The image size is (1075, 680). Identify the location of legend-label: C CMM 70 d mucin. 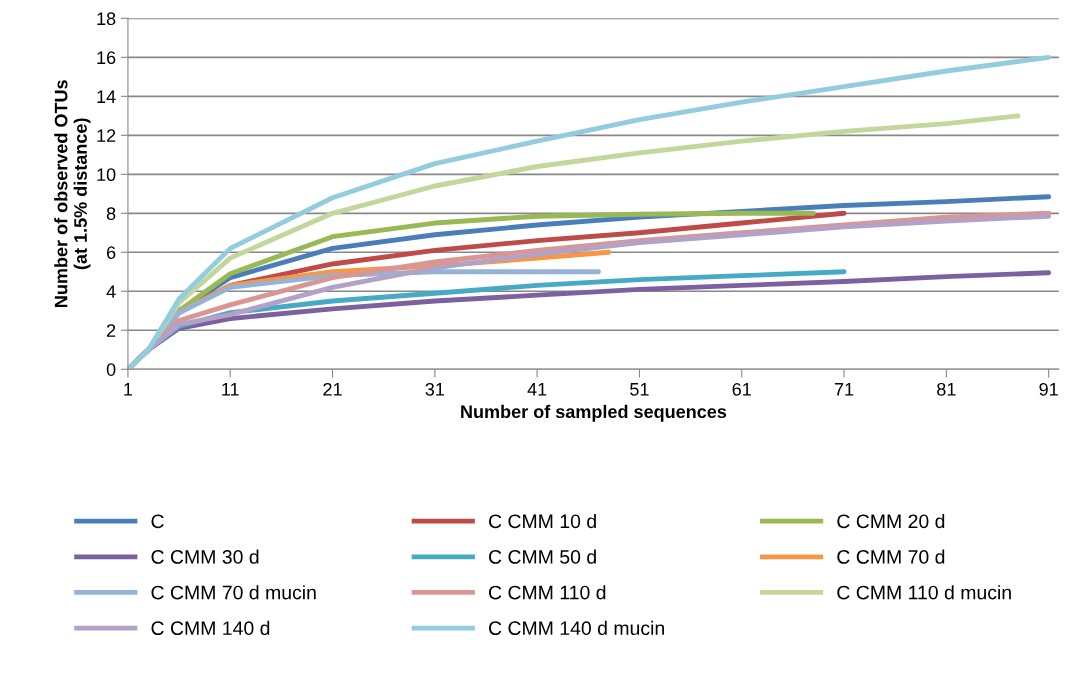
(233, 592).